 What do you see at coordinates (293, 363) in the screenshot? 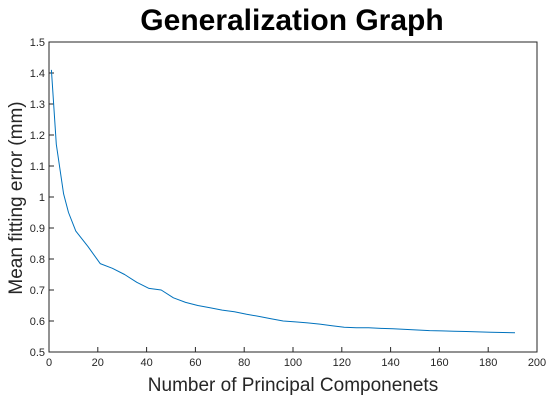
I see `x-tick-label: 100` at bounding box center [293, 363].